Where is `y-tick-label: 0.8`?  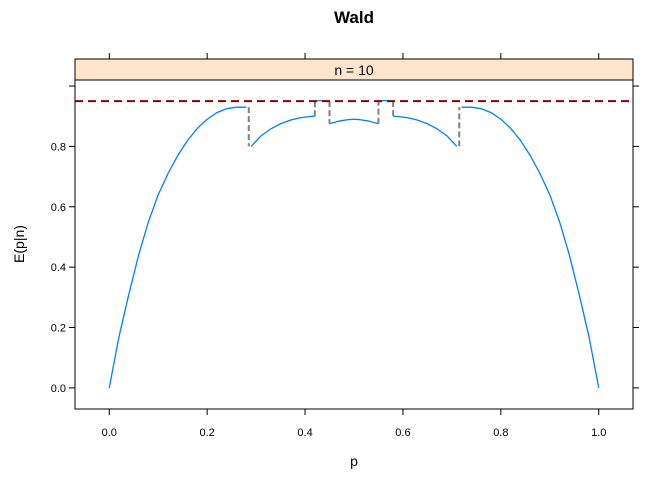
y-tick-label: 0.8 is located at coordinates (58, 147).